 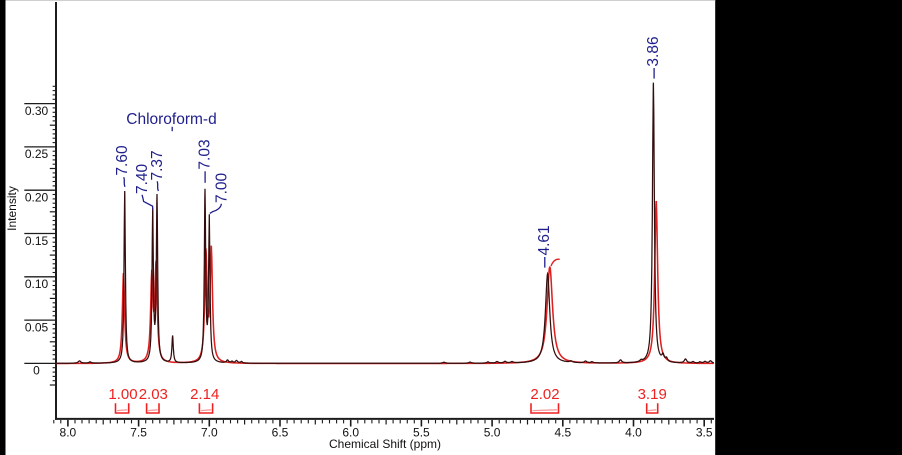 I want to click on svg-text: 6.5, so click(x=280, y=432).